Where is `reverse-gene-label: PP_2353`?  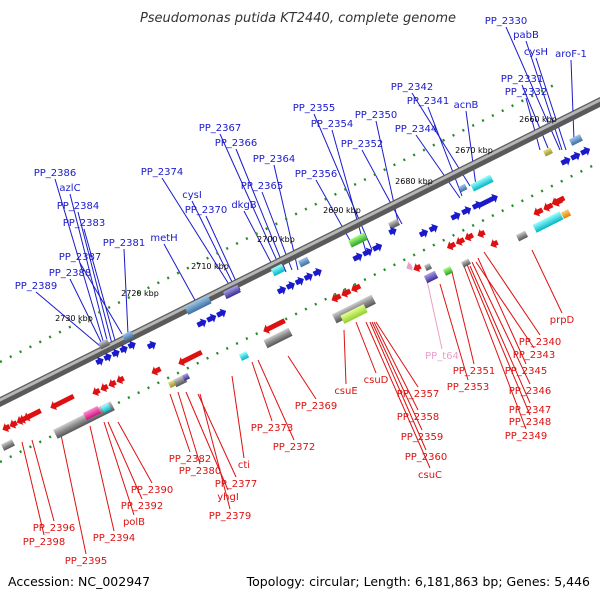 reverse-gene-label: PP_2353 is located at coordinates (468, 387).